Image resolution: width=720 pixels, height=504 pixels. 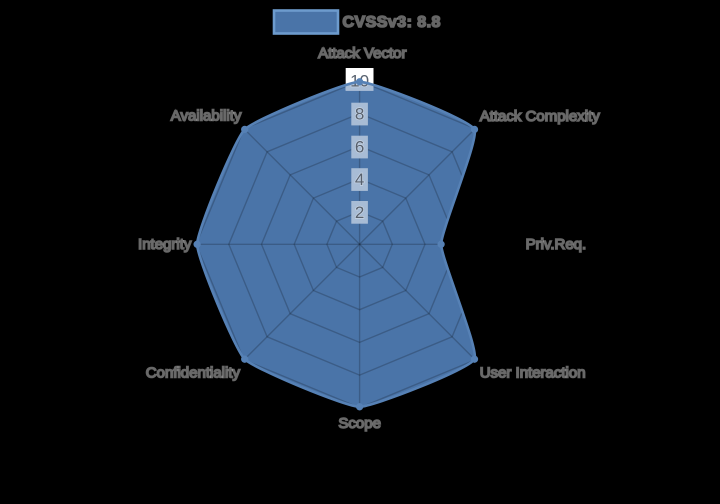 I want to click on svg-text: Attack Complexity, so click(x=540, y=116).